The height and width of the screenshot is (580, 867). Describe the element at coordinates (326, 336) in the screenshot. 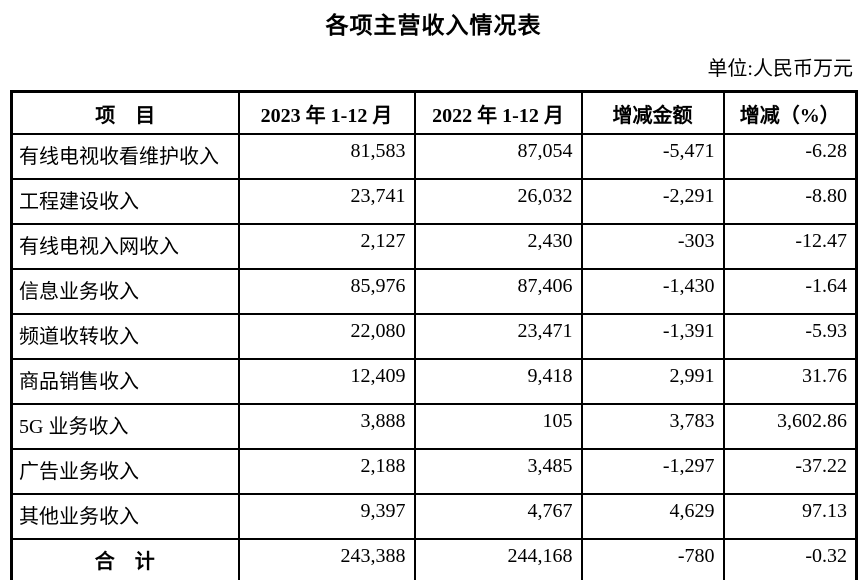

I see `value-2023: 22,080` at that location.